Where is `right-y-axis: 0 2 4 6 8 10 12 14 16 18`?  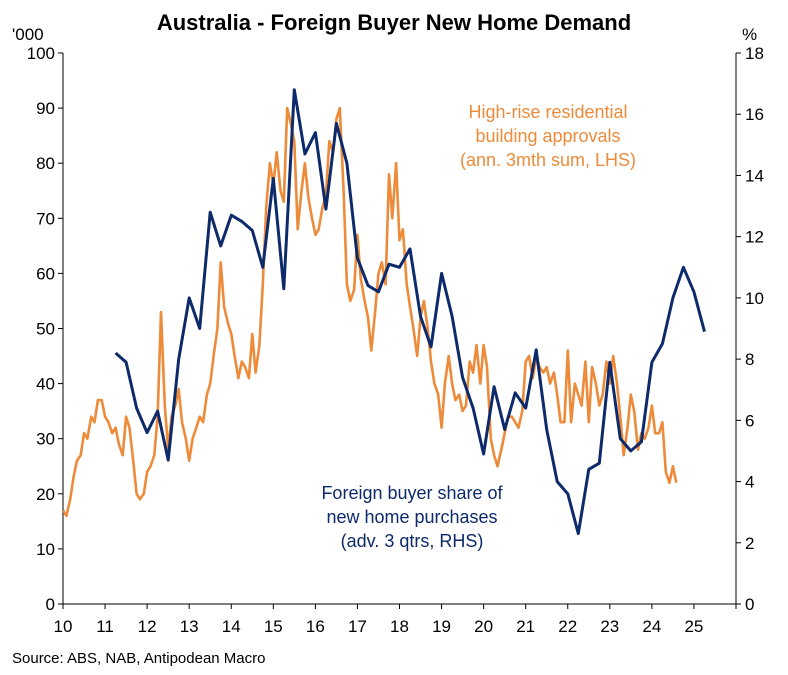 right-y-axis: 0 2 4 6 8 10 12 14 16 18 is located at coordinates (750, 329).